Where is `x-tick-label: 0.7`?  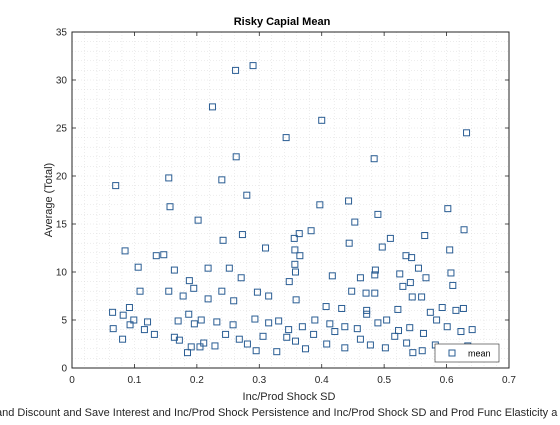
x-tick-label: 0.7 is located at coordinates (509, 380).